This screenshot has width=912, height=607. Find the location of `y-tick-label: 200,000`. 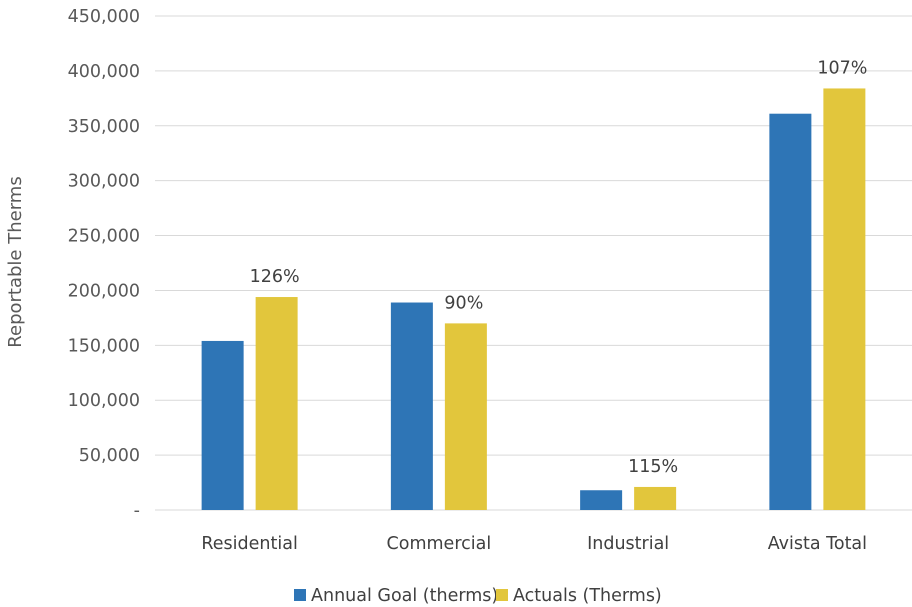

y-tick-label: 200,000 is located at coordinates (104, 291).